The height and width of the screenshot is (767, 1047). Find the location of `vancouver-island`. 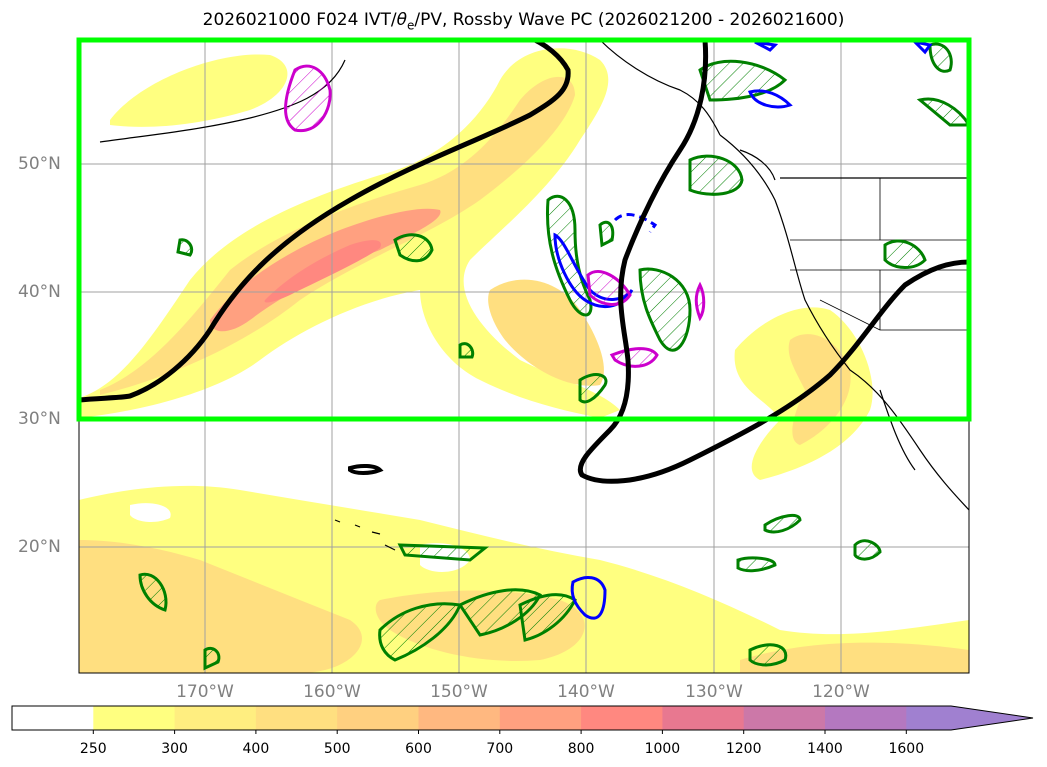

vancouver-island is located at coordinates (757, 165).